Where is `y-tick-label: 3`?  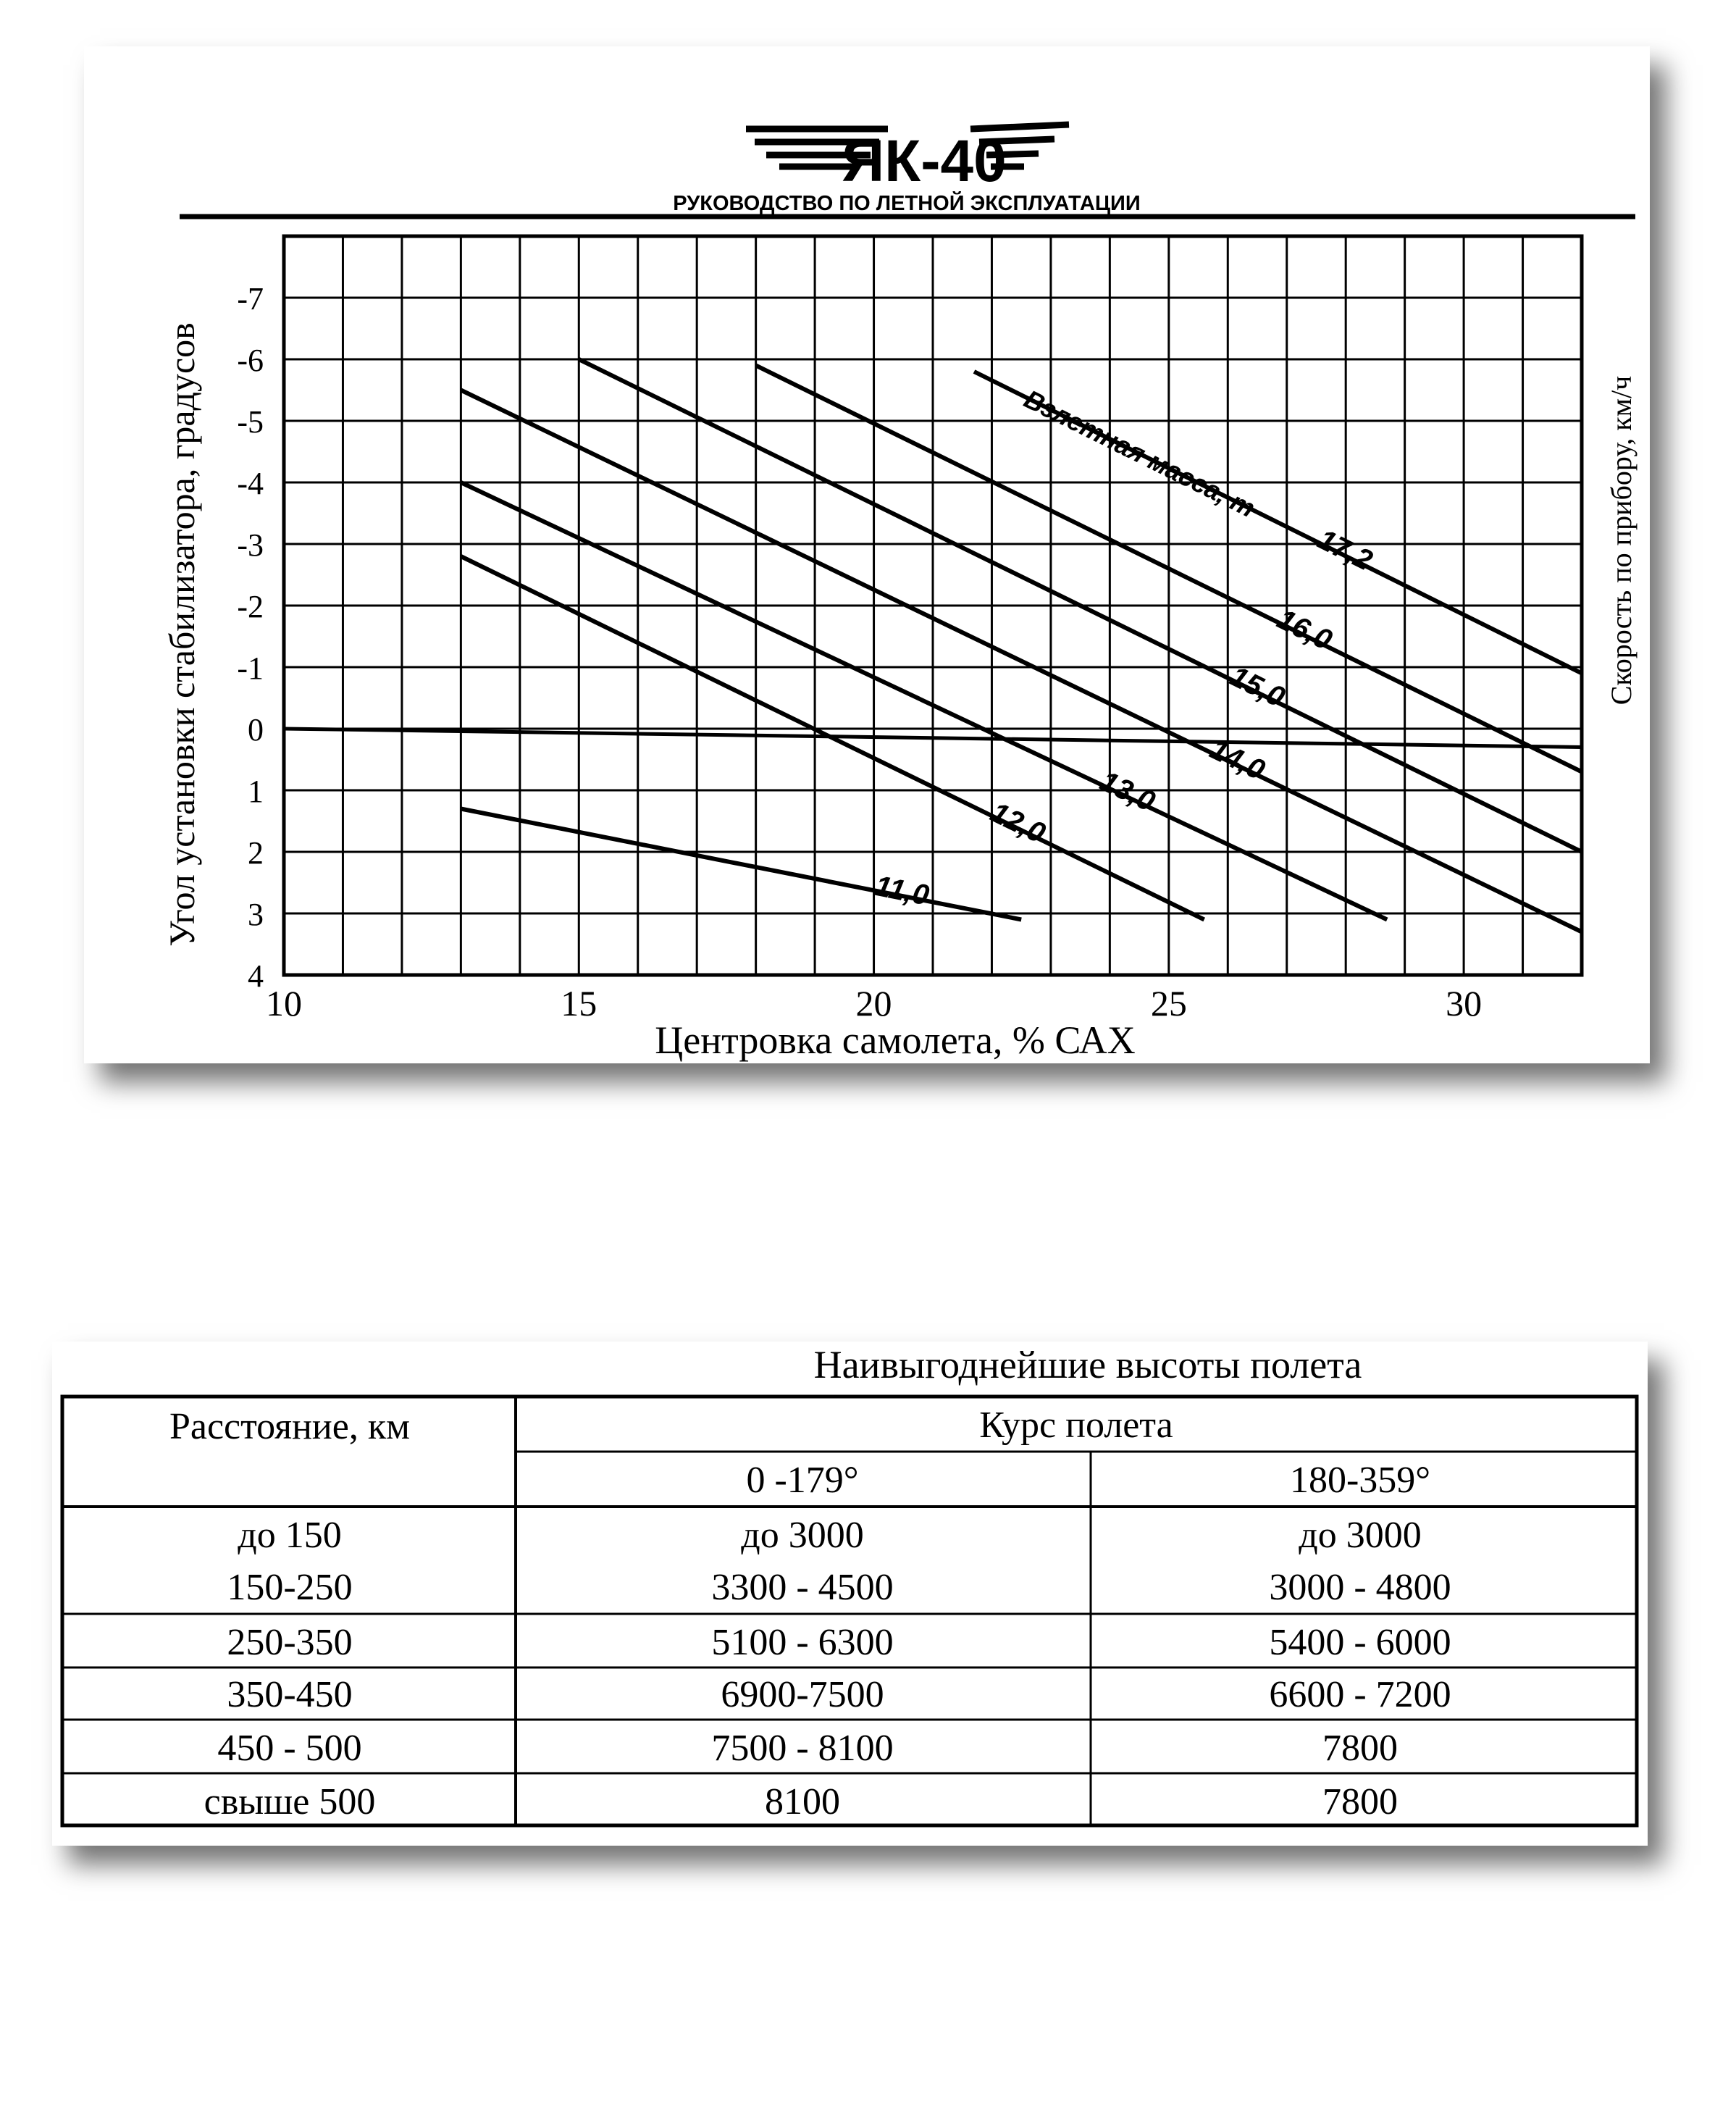 y-tick-label: 3 is located at coordinates (256, 914).